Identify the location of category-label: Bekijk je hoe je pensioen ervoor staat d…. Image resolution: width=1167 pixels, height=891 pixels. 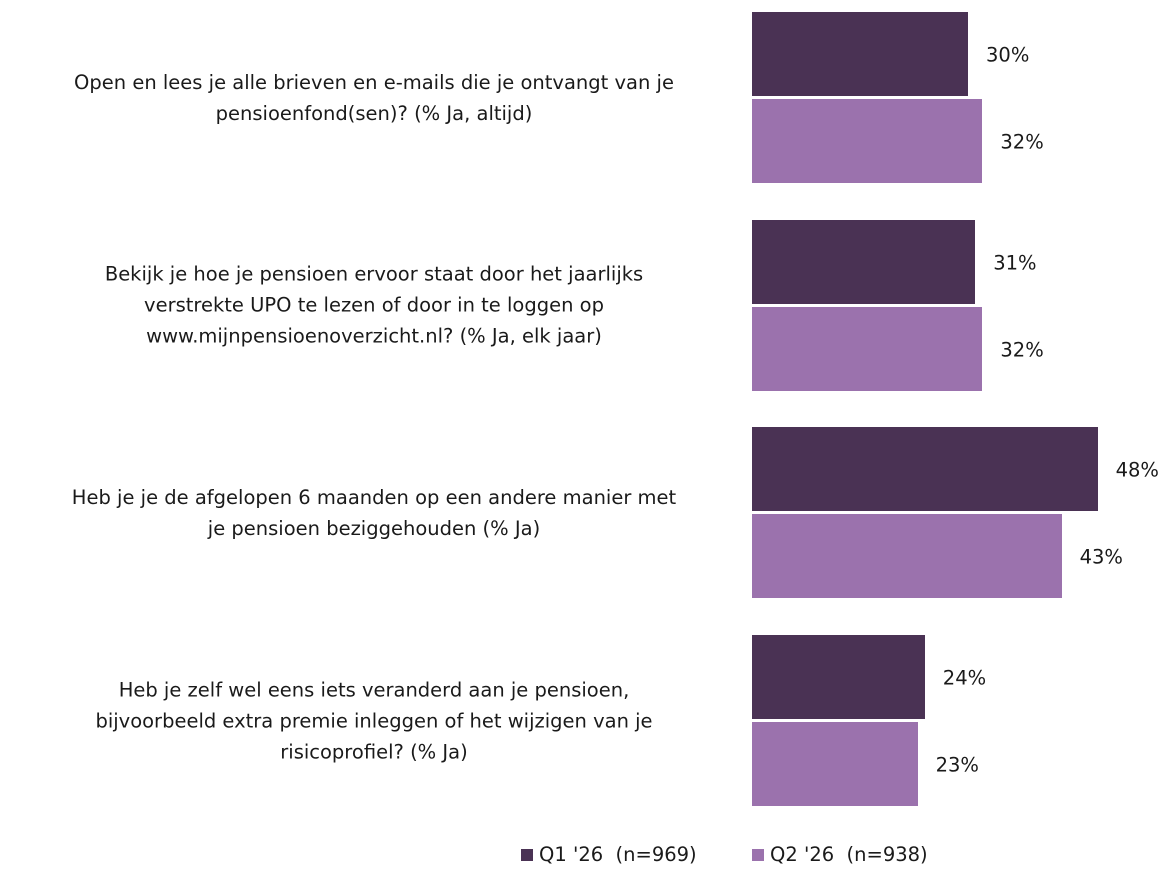
(374, 305).